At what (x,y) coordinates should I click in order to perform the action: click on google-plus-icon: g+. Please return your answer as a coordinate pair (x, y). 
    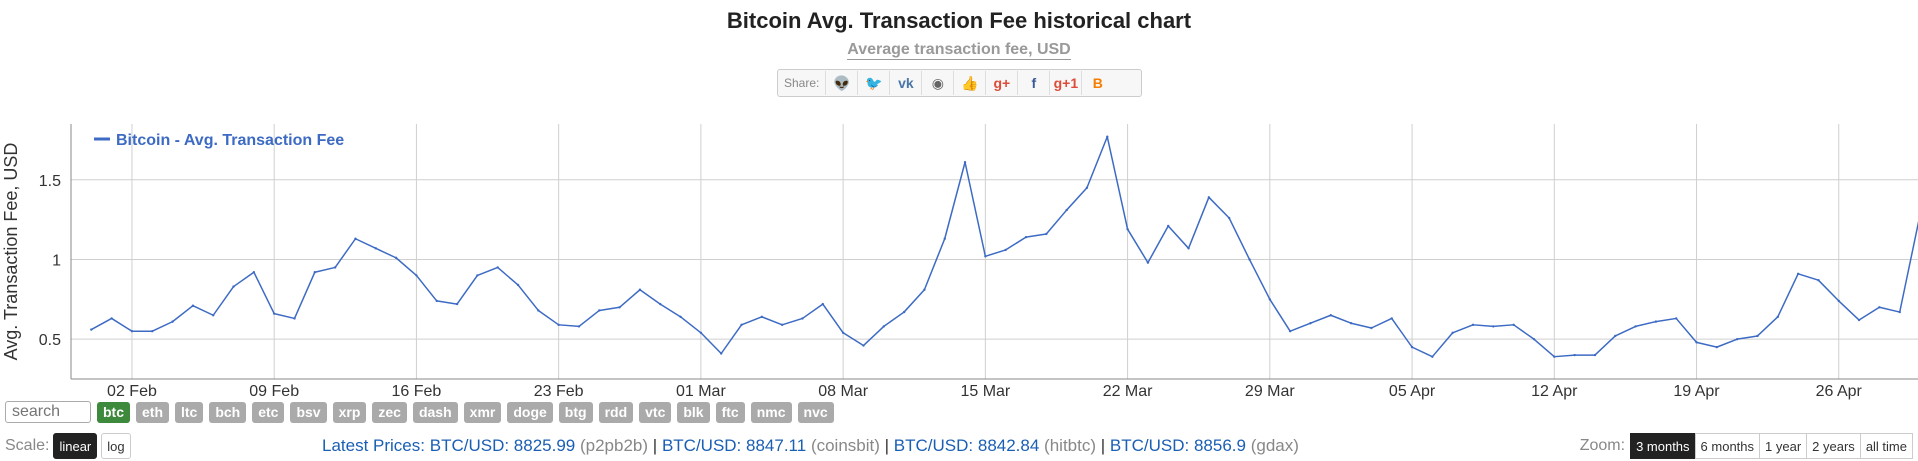
    Looking at the image, I should click on (1001, 83).